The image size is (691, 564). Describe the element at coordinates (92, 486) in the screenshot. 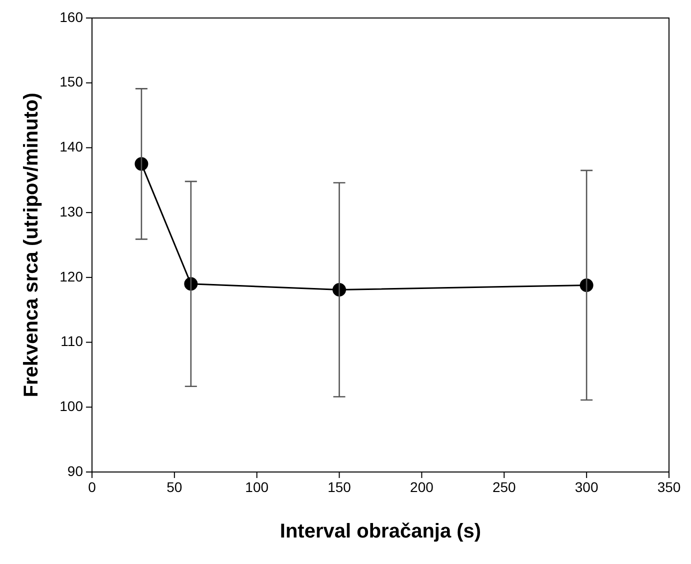

I see `x-tick-label: 0` at that location.